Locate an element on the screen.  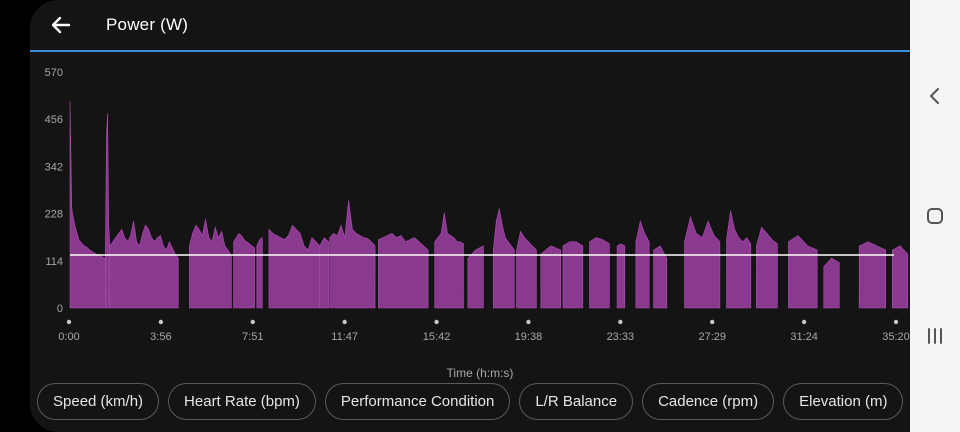
metric-chip: Performance Condition is located at coordinates (417, 401).